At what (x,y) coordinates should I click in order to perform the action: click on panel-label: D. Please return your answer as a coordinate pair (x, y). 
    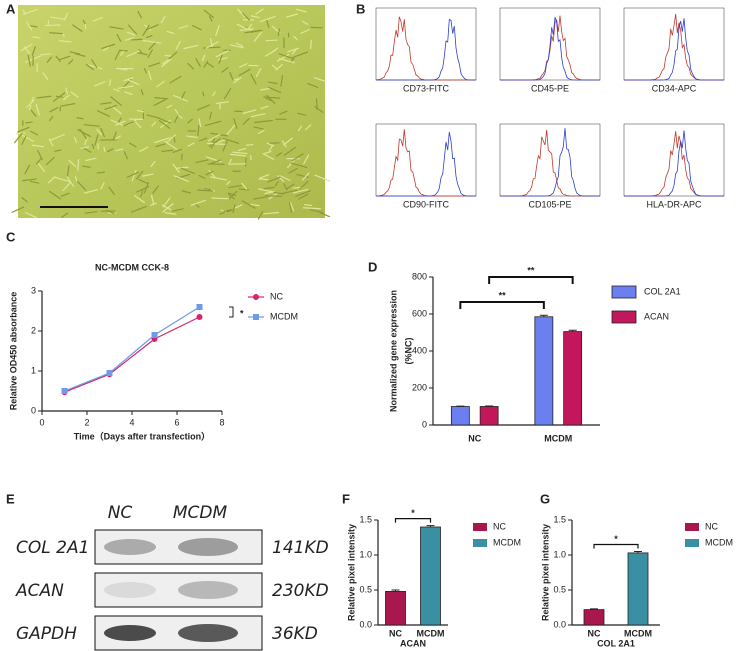
    Looking at the image, I should click on (372, 266).